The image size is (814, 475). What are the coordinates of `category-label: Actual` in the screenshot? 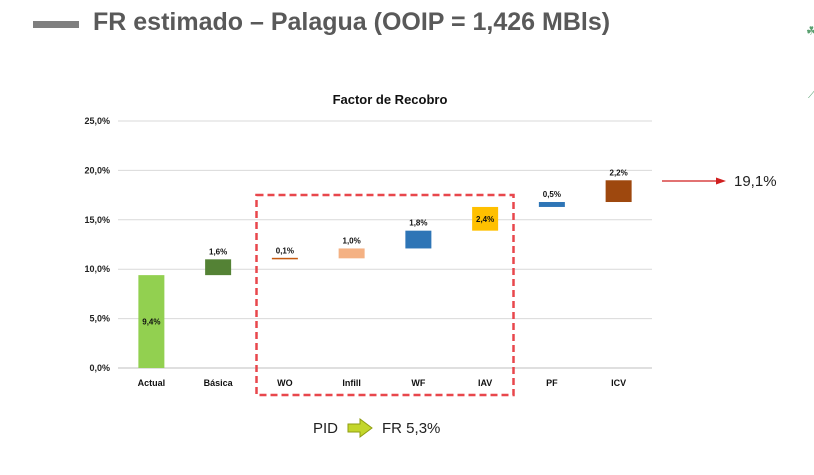 It's located at (152, 383).